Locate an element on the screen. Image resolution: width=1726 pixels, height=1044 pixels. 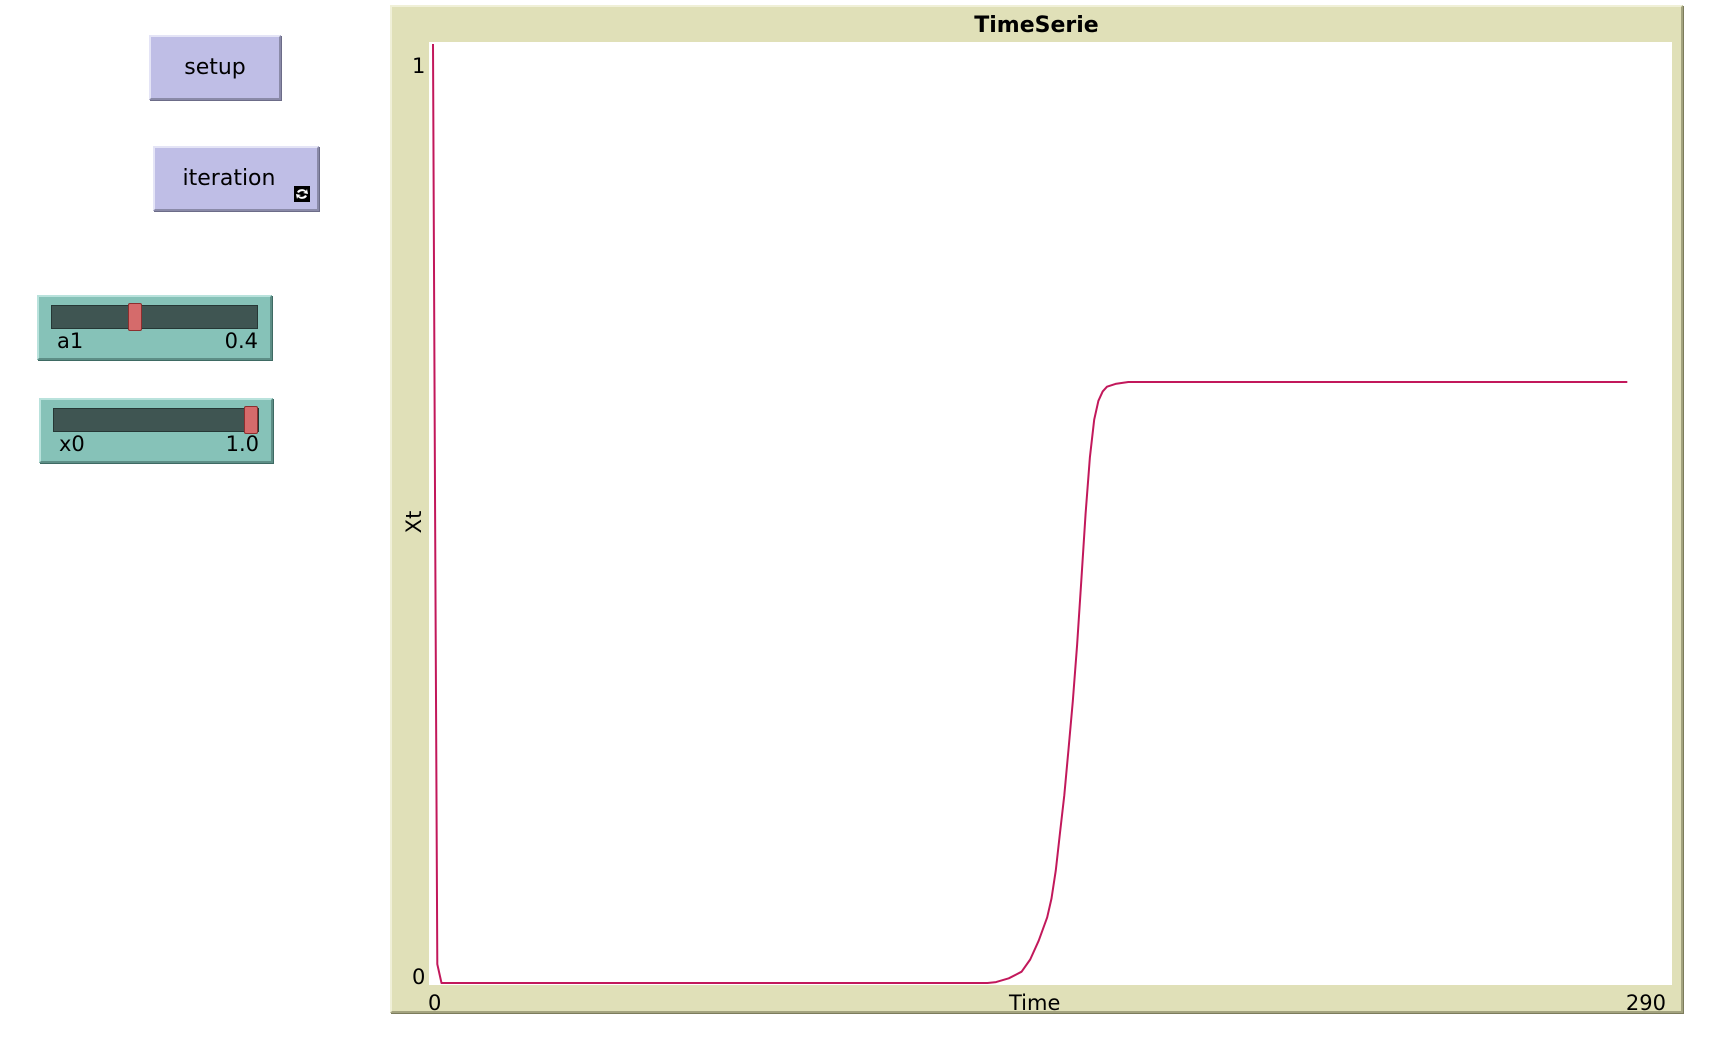
y-tick-max: 1 is located at coordinates (419, 66).